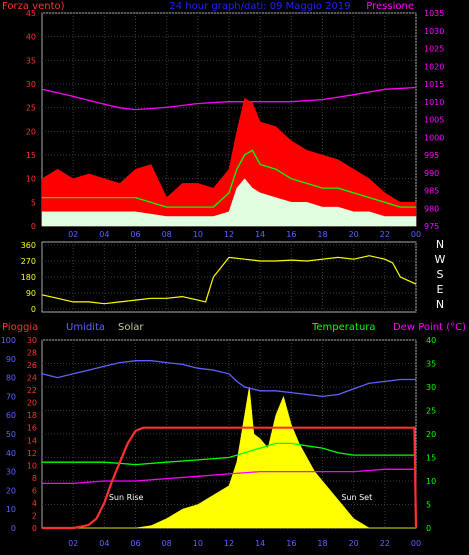  Describe the element at coordinates (104, 234) in the screenshot. I see `wind-x-tick-label: 04` at that location.